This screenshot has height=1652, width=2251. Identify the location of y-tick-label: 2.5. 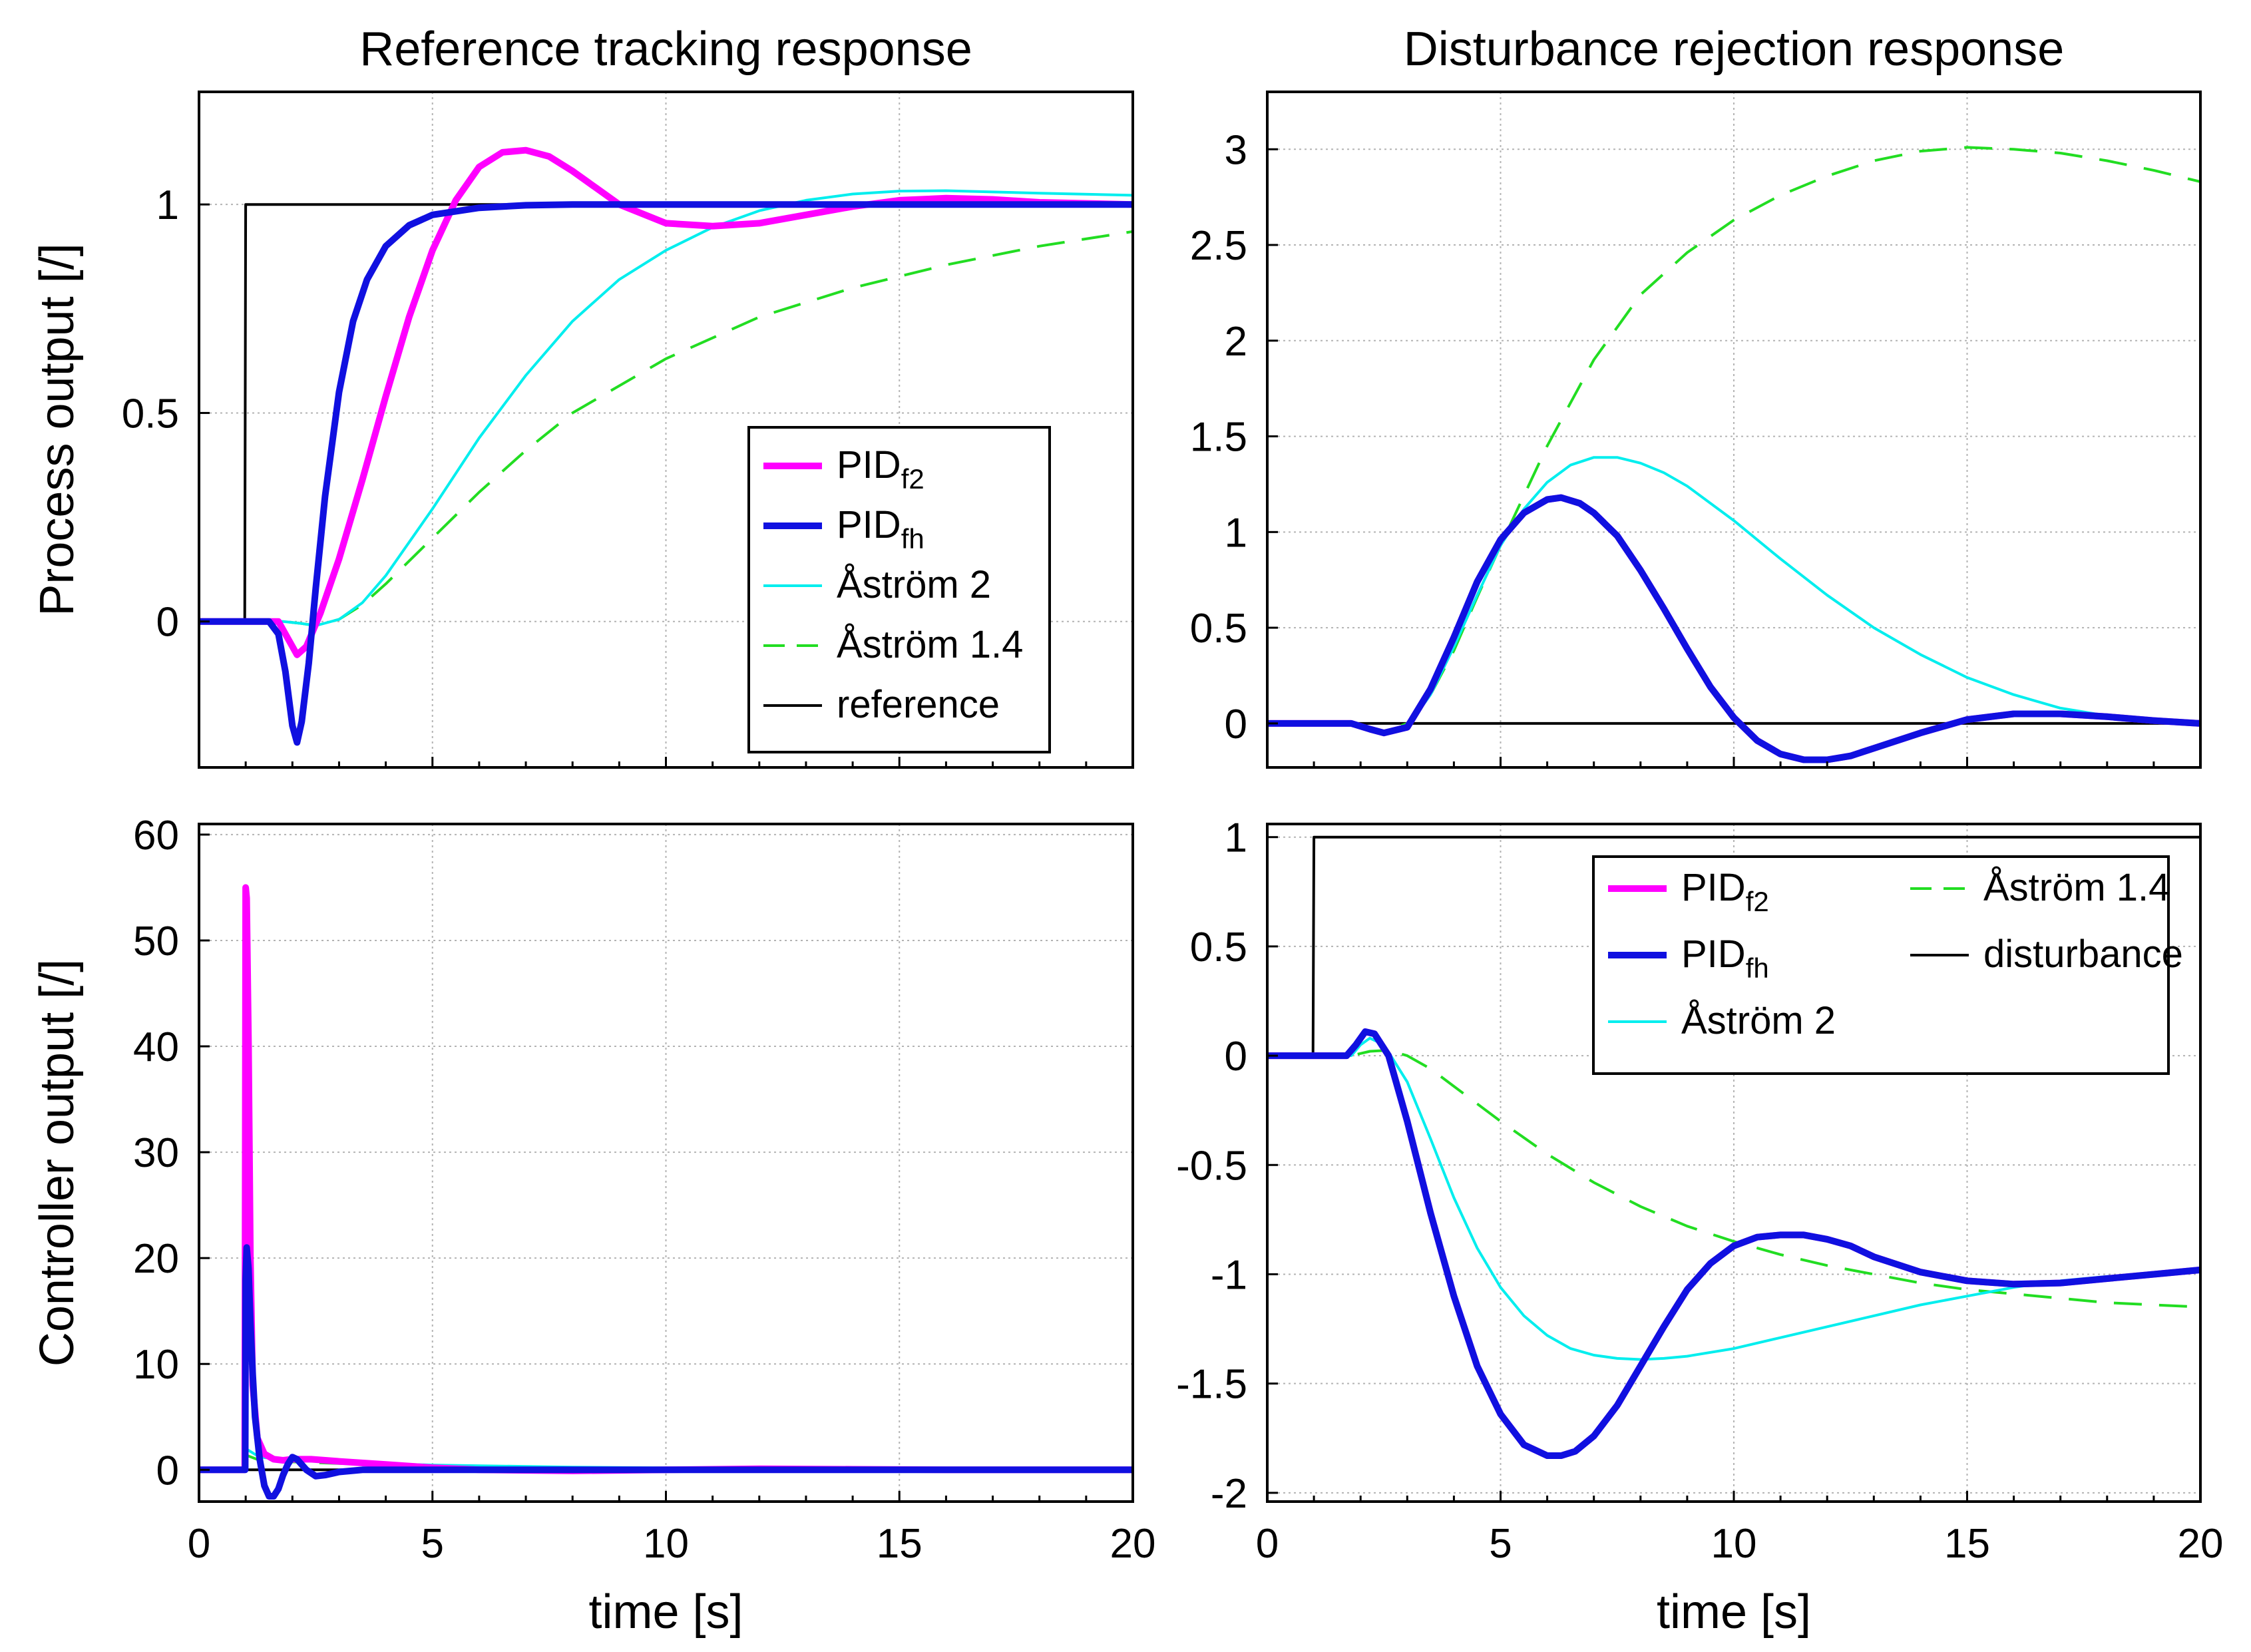
(1218, 246).